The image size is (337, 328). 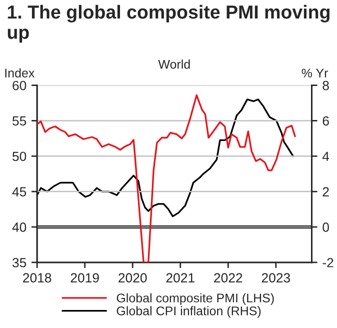 What do you see at coordinates (180, 278) in the screenshot?
I see `x-tick-label: 2021` at bounding box center [180, 278].